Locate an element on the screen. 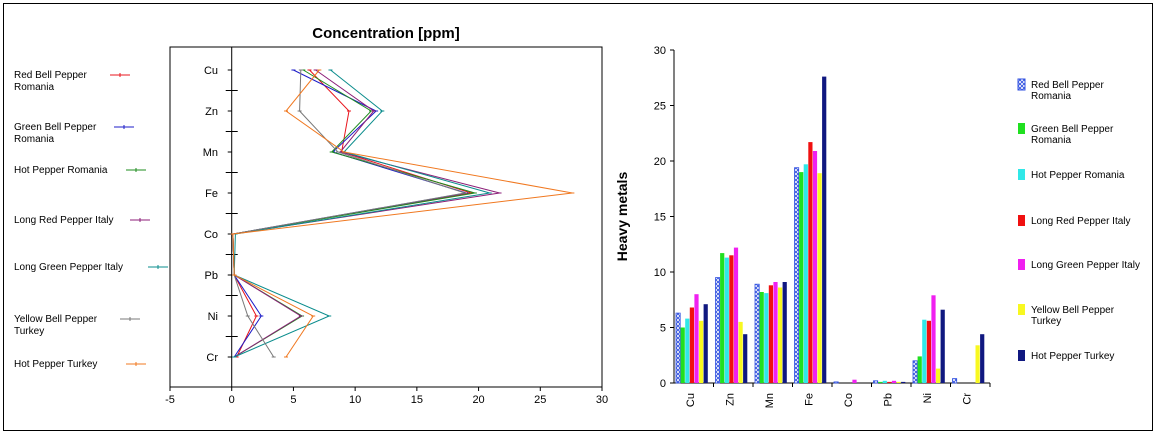  right-cat-label: Cr is located at coordinates (967, 399).